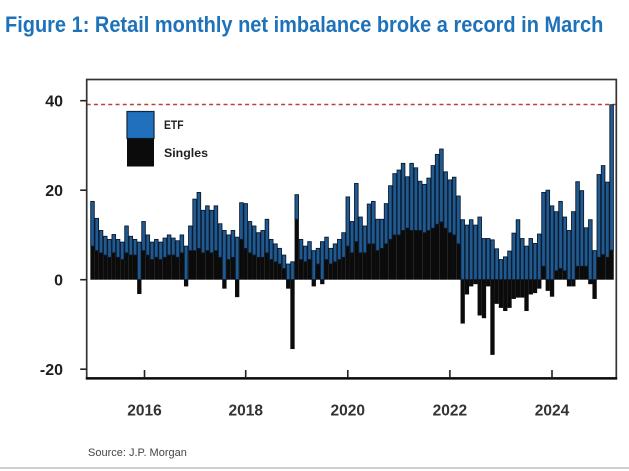  I want to click on svg-text: 40, so click(54, 102).